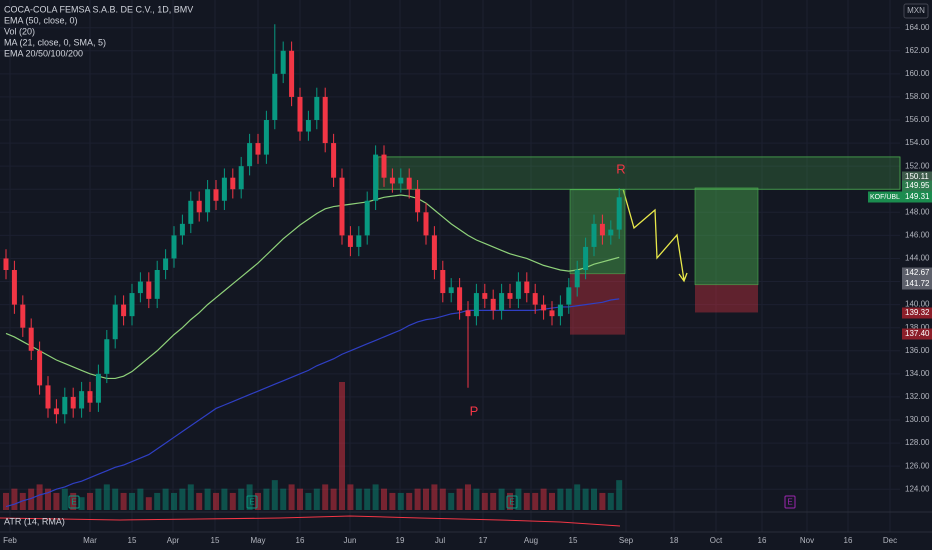  I want to click on x-tick-label: Jul, so click(440, 540).